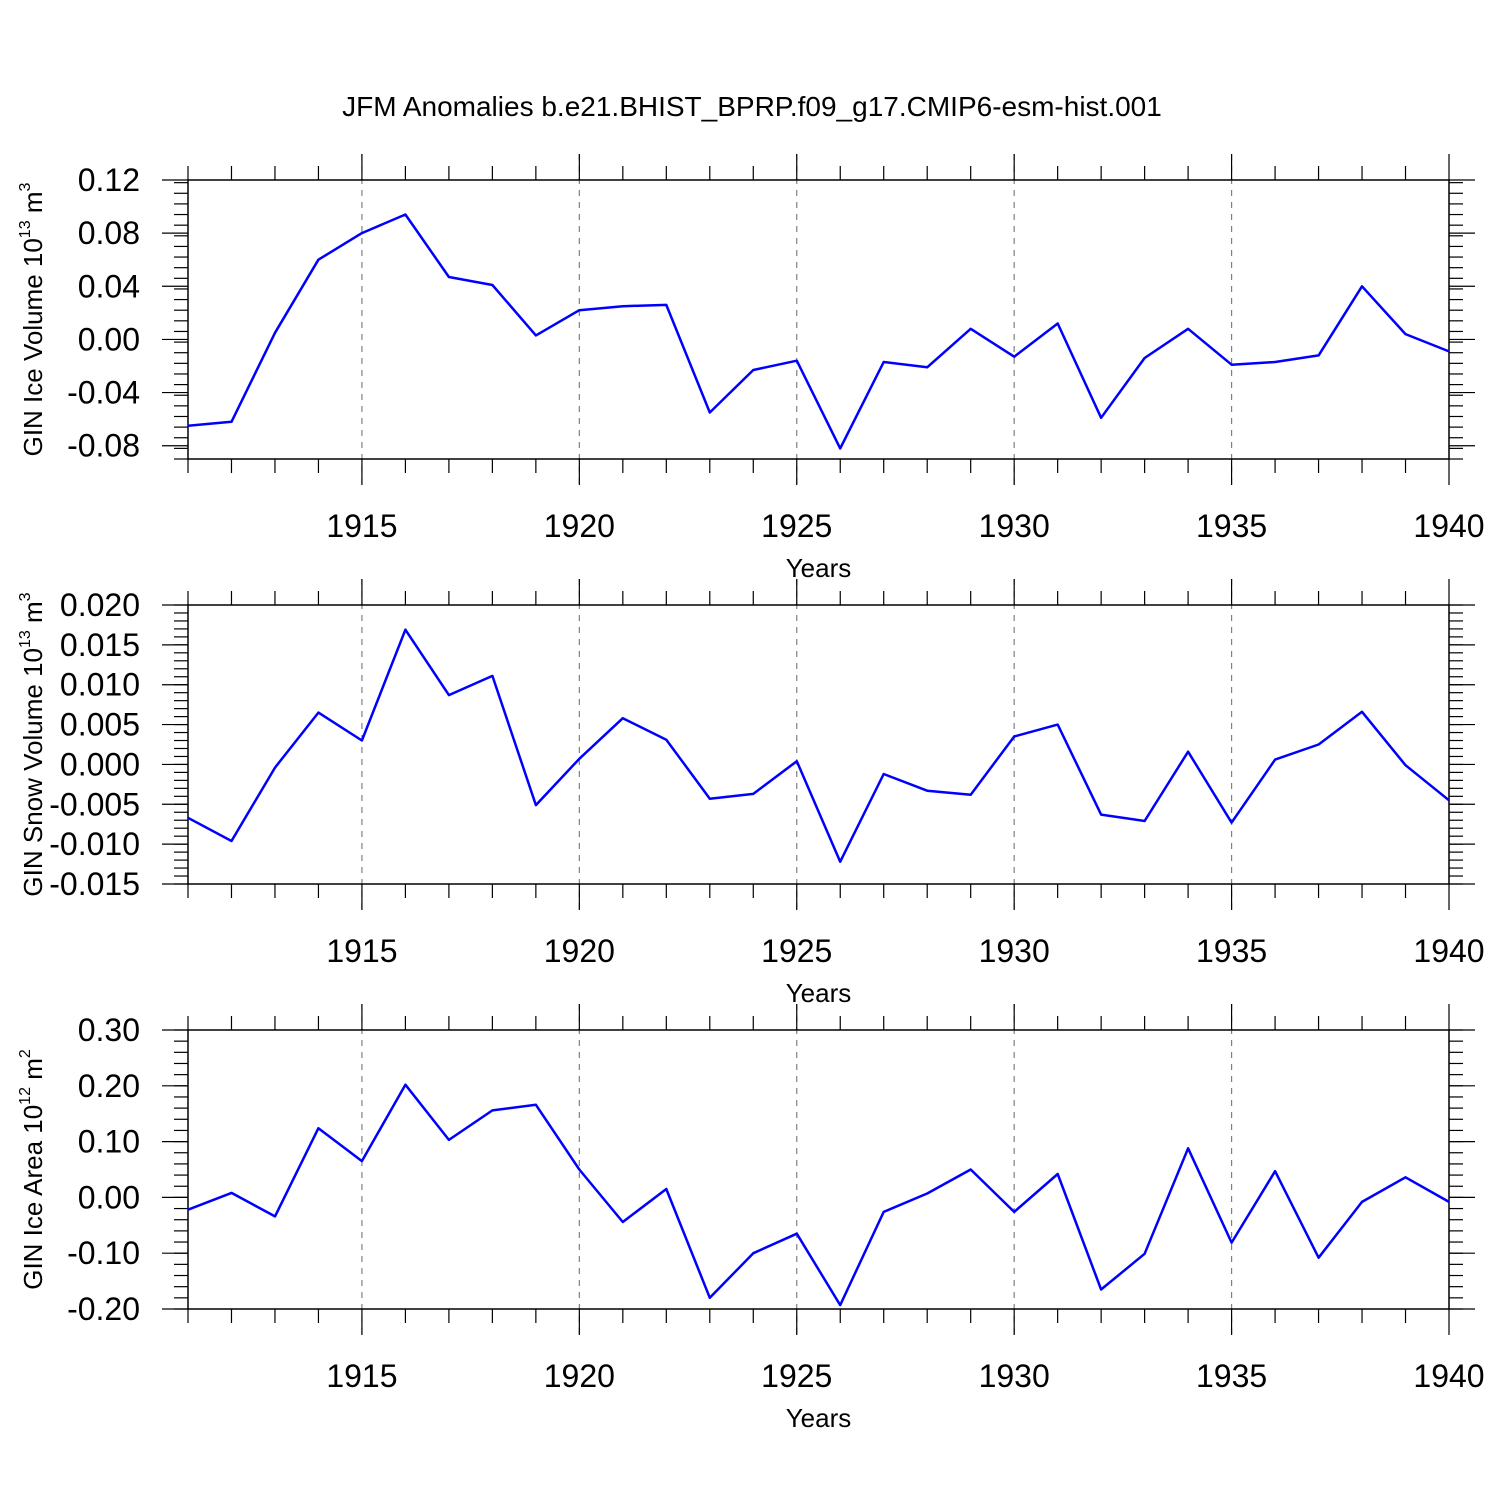 This screenshot has height=1500, width=1500. What do you see at coordinates (100, 685) in the screenshot?
I see `y-tick-label: 0.010` at bounding box center [100, 685].